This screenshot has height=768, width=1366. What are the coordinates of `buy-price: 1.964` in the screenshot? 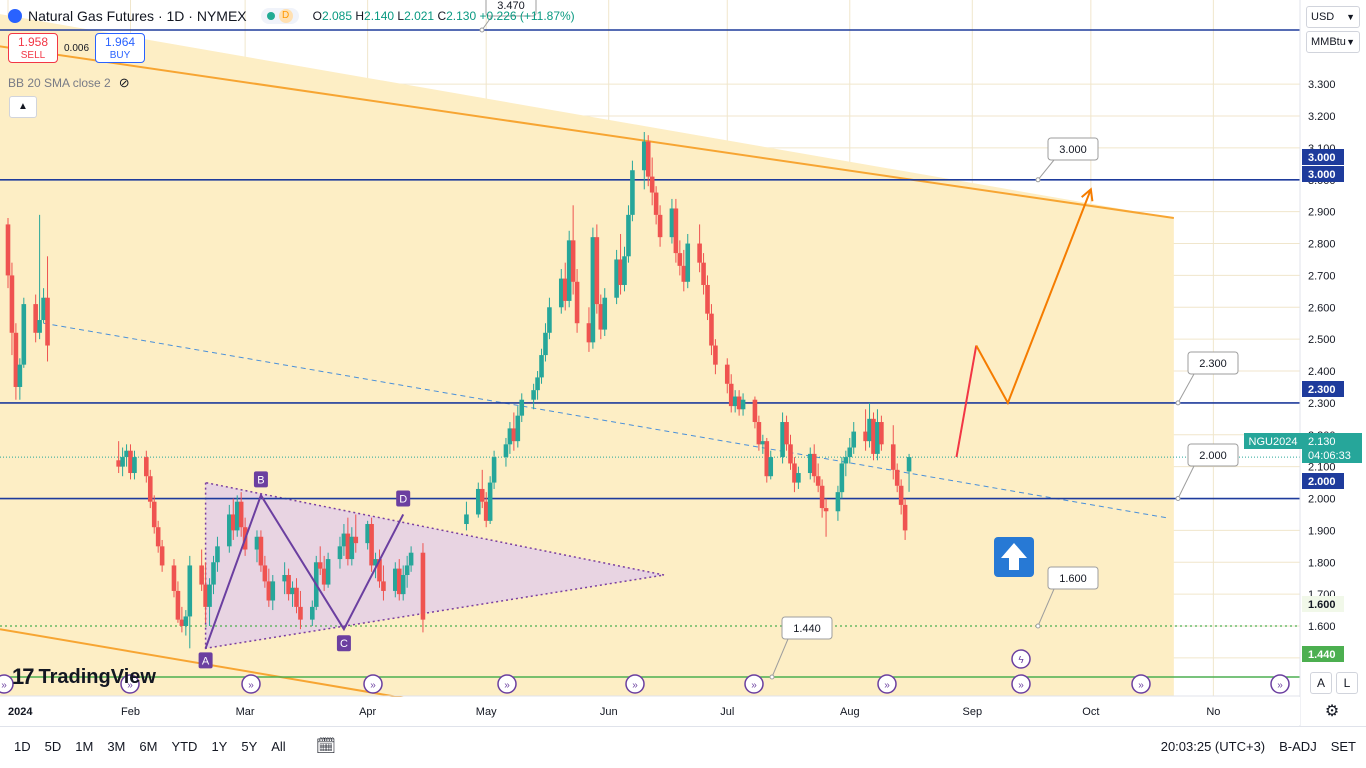 It's located at (120, 42).